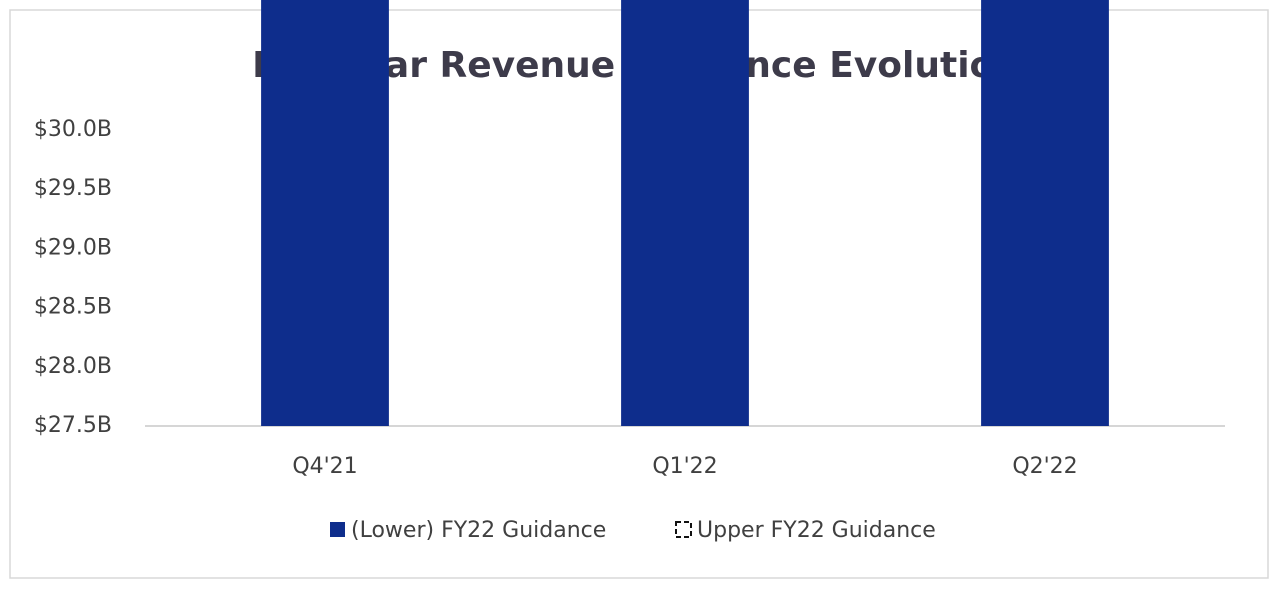  Describe the element at coordinates (73, 129) in the screenshot. I see `y-tick-label: $30.0B` at that location.